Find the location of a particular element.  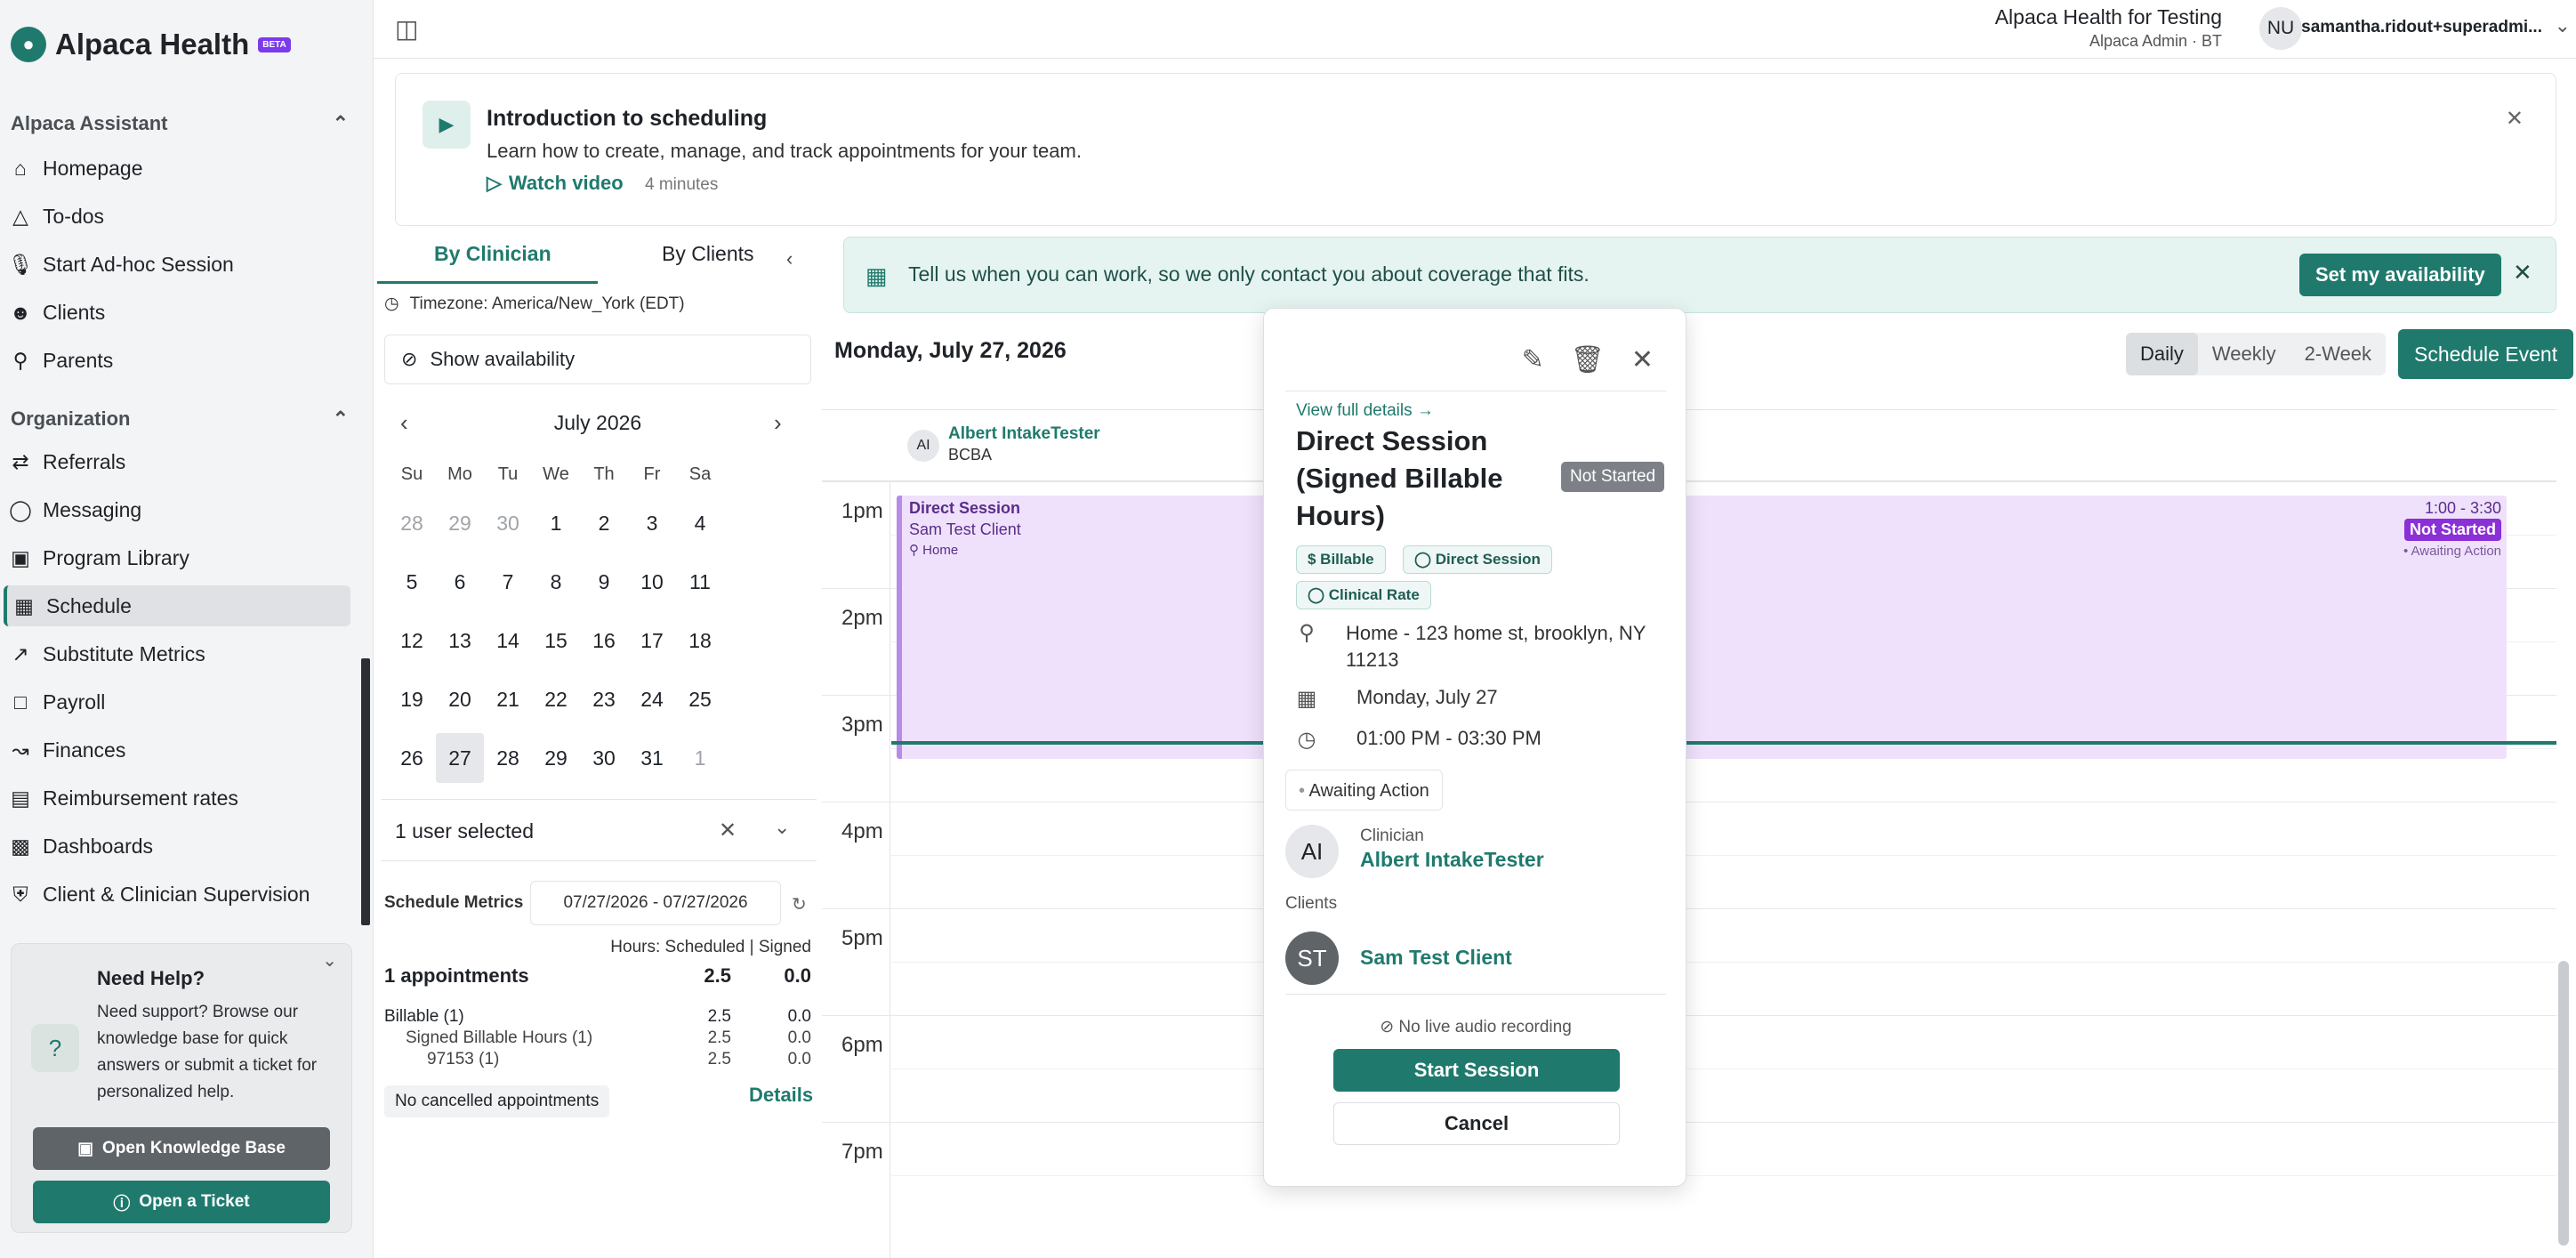

view-full-details-link: View full details → is located at coordinates (1365, 410).